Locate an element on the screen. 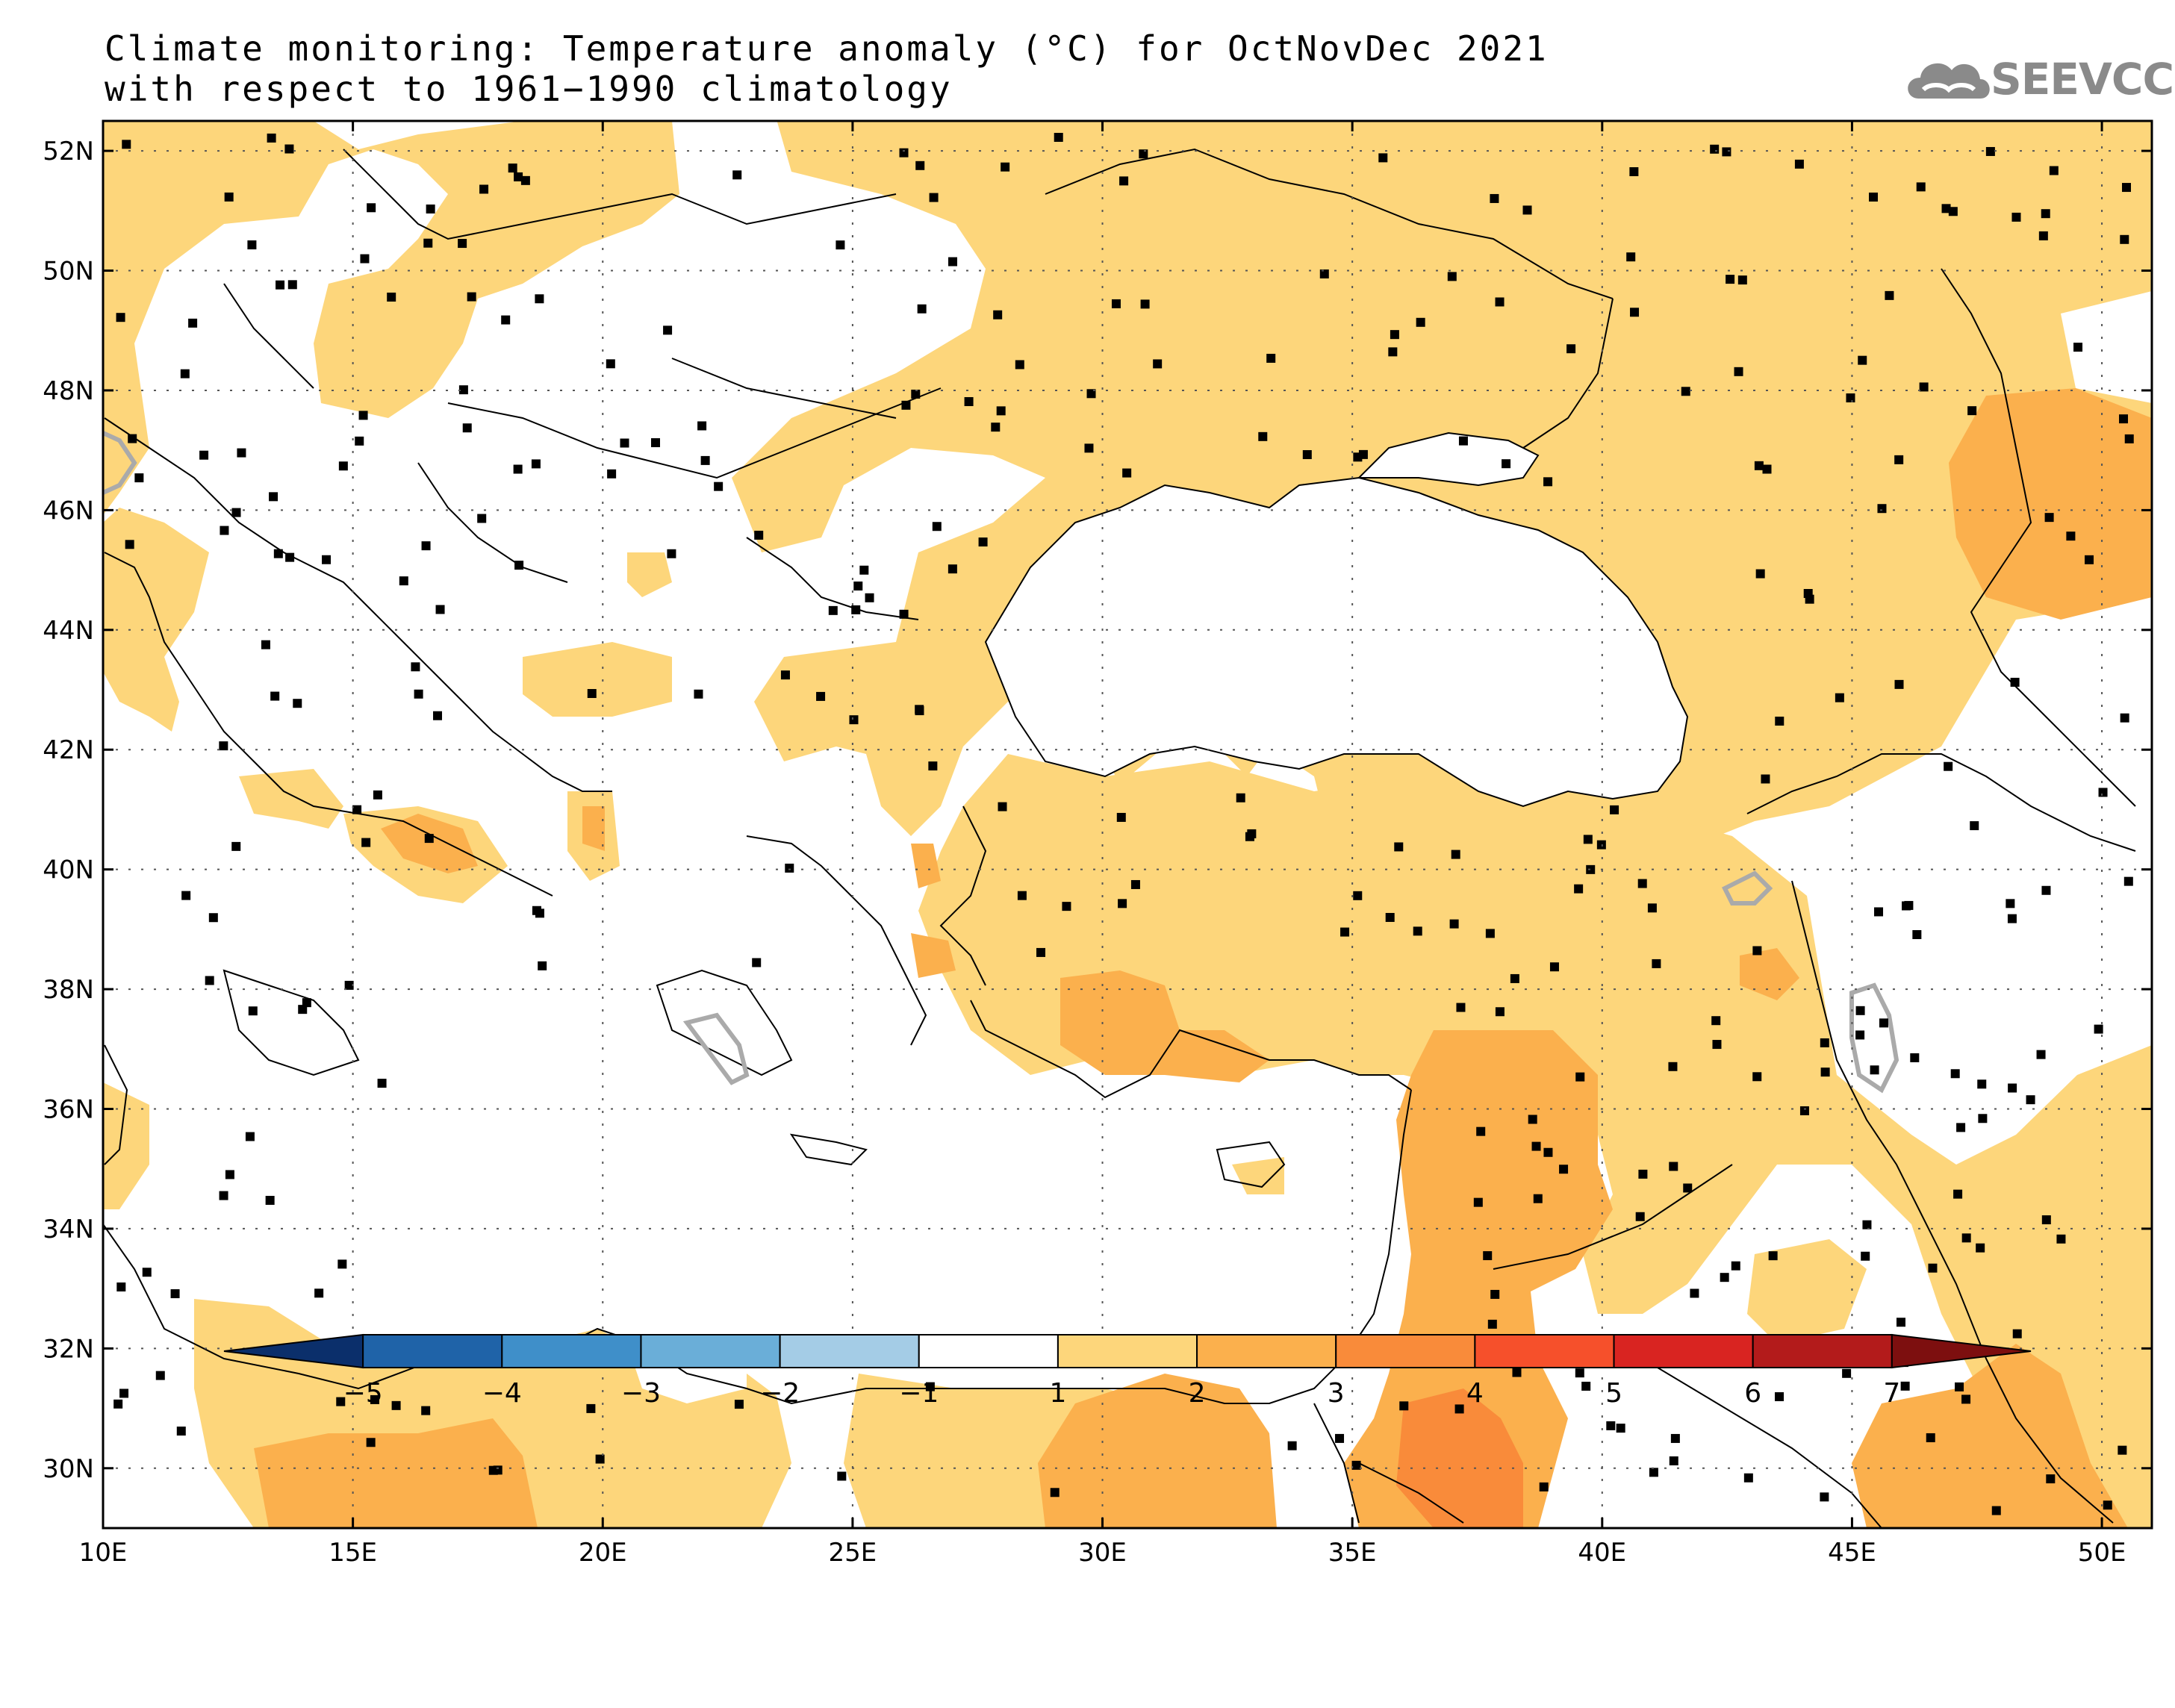  cloud-logo-icon is located at coordinates (1949, 81).